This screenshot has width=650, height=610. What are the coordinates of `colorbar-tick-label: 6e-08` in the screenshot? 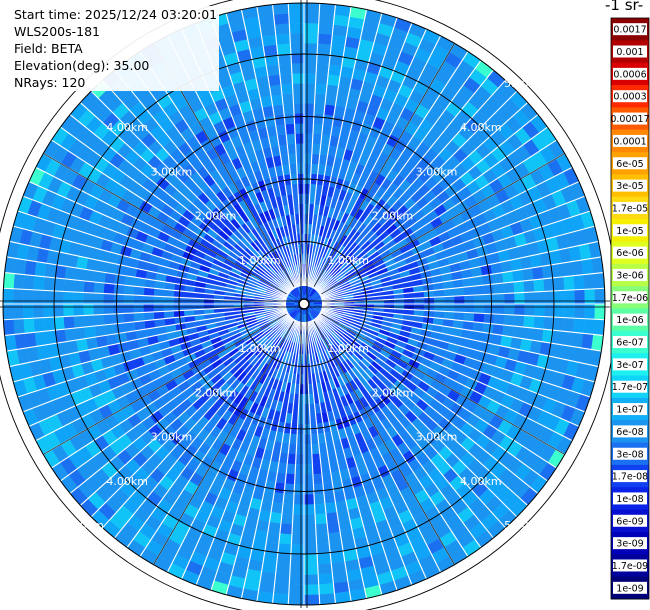 It's located at (629, 432).